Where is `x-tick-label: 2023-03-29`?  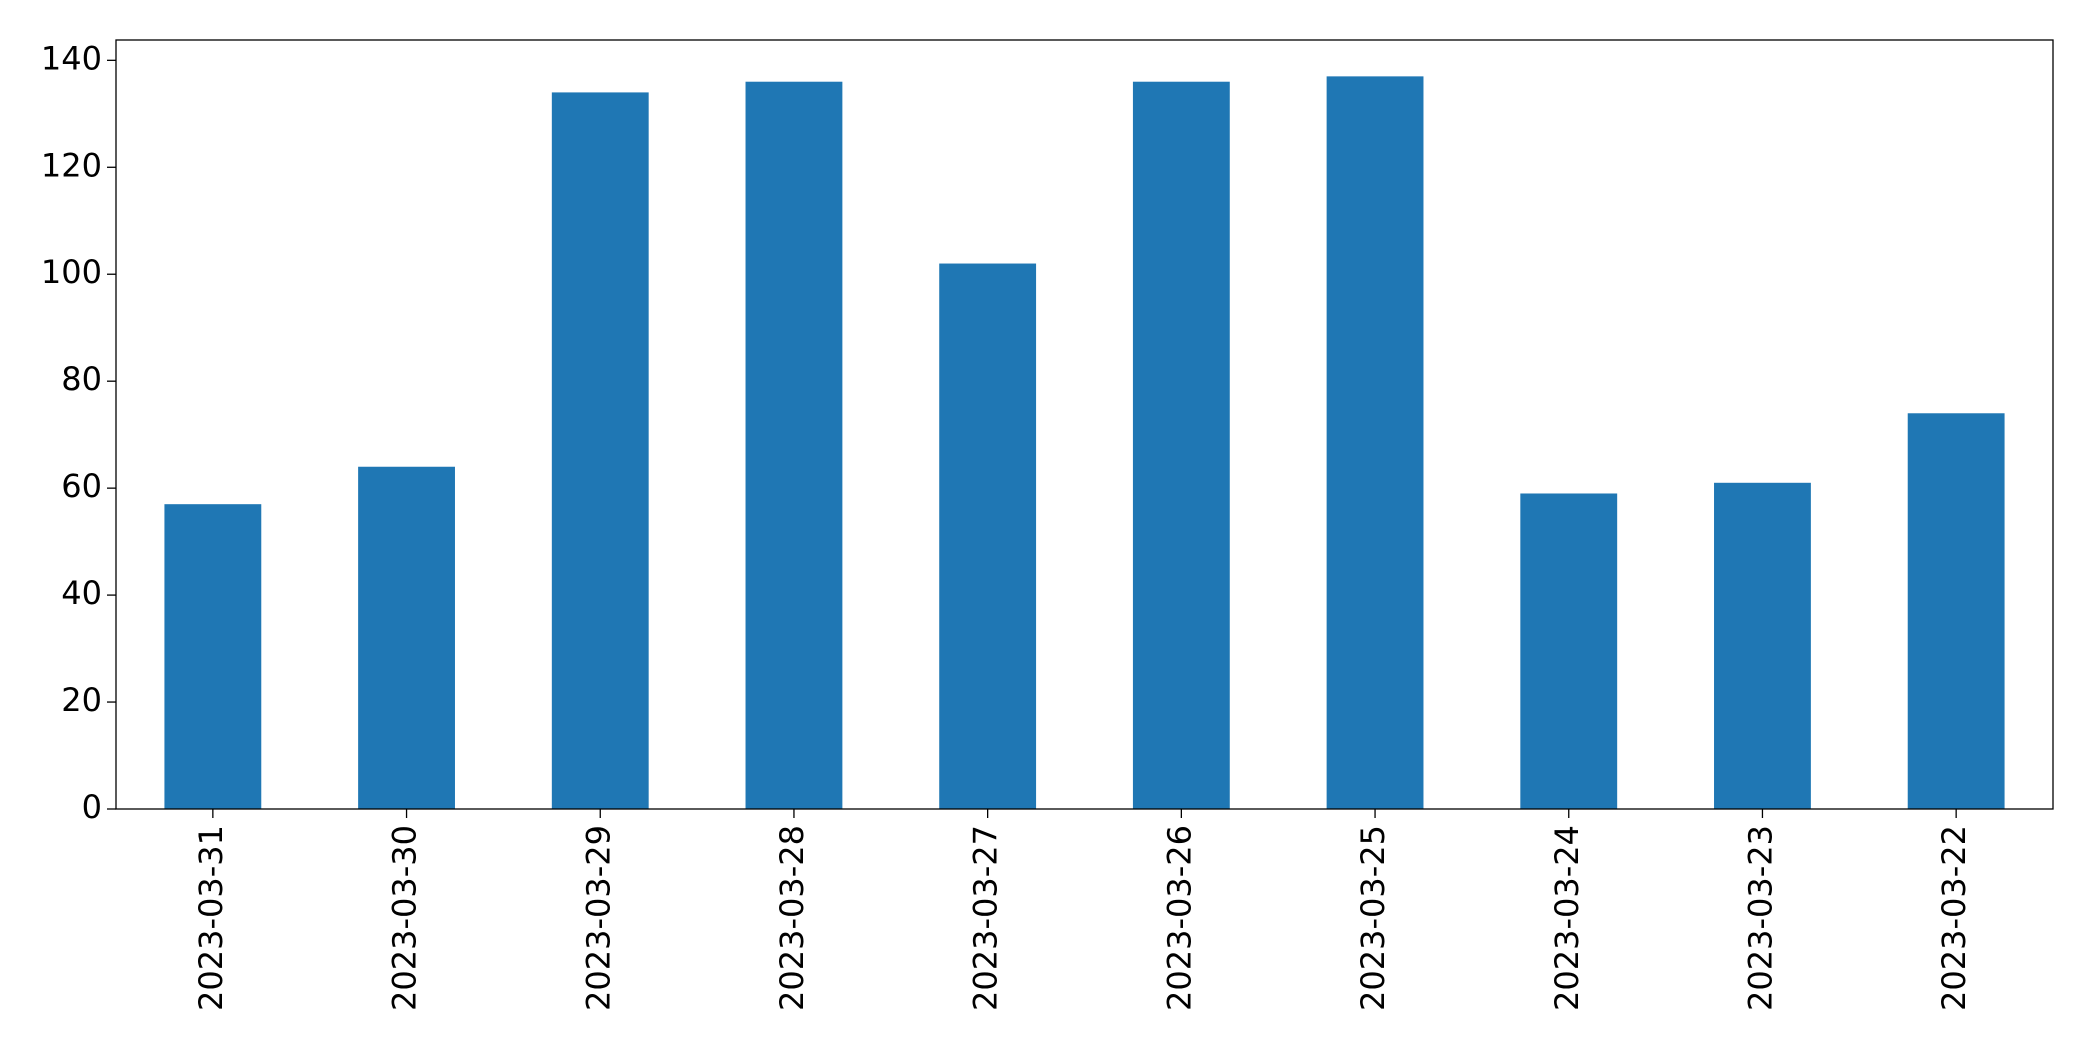 x-tick-label: 2023-03-29 is located at coordinates (598, 918).